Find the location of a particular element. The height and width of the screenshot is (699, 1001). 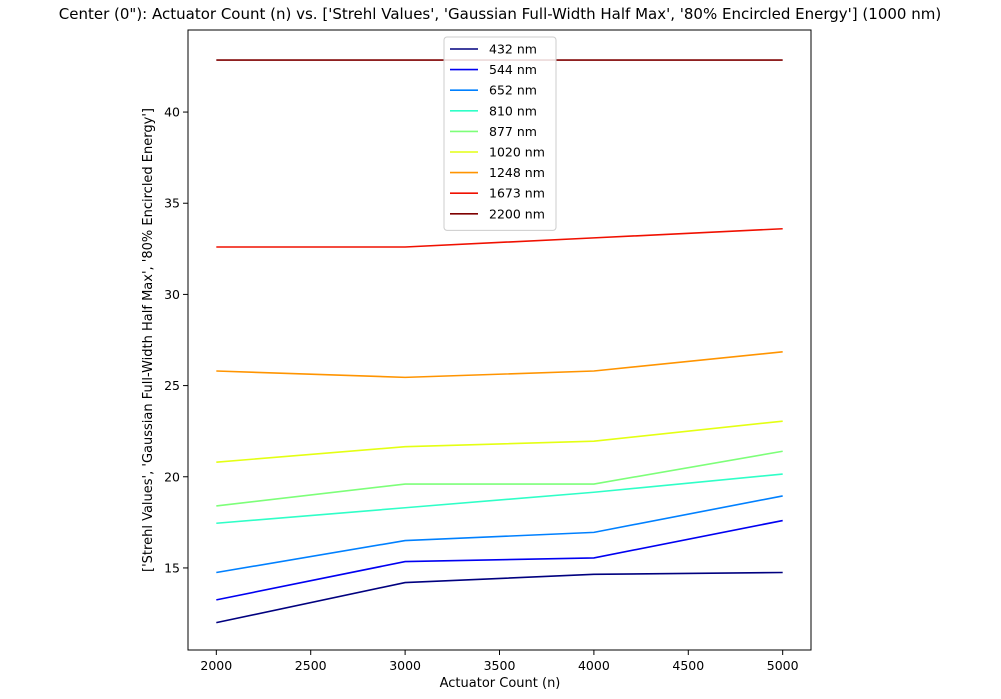

x-tick-label: 3000 is located at coordinates (405, 665).